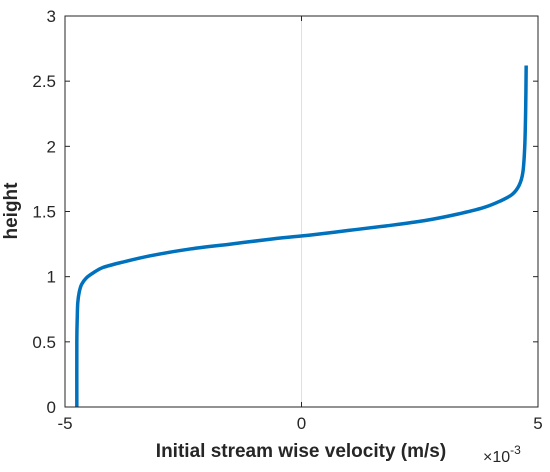  Describe the element at coordinates (51, 407) in the screenshot. I see `y-tick-label: 0` at that location.